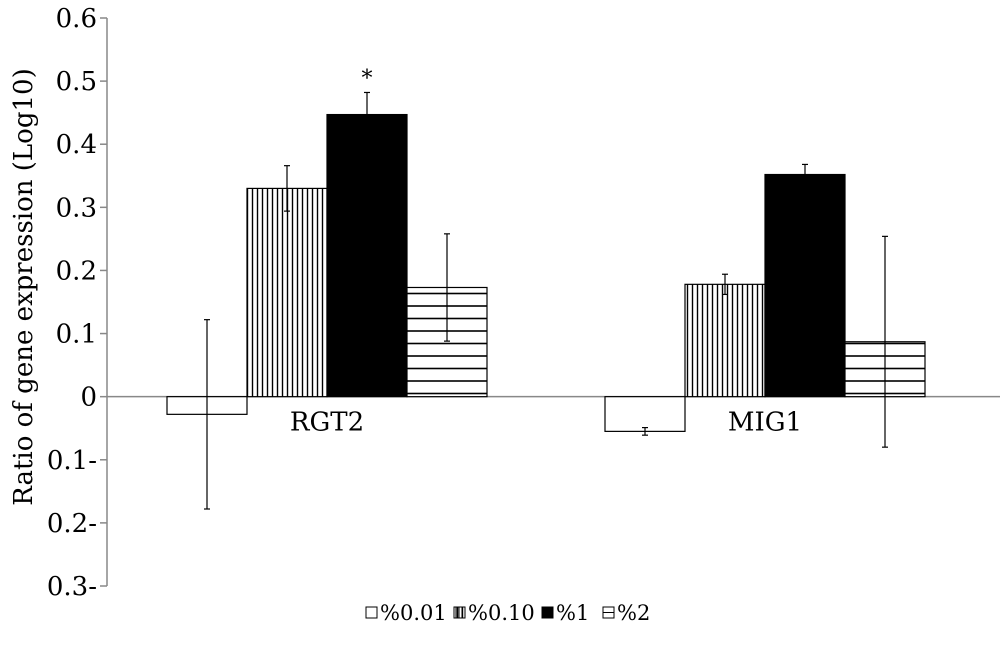 Image resolution: width=1000 pixels, height=646 pixels. I want to click on y-tick-label: 0.2-, so click(72, 524).